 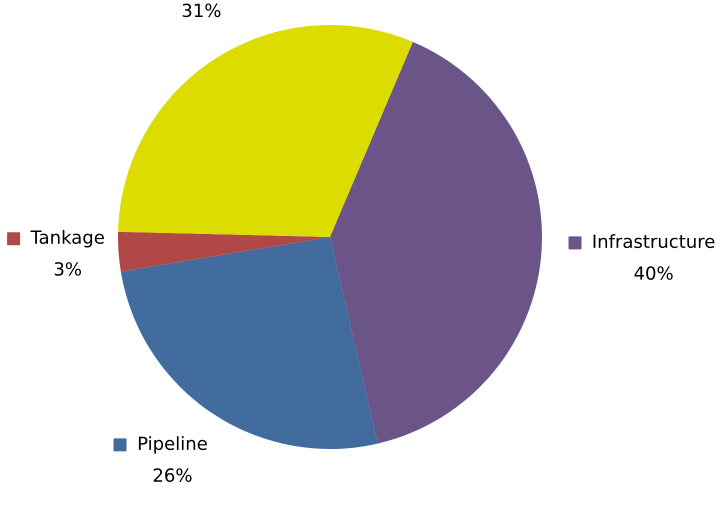 What do you see at coordinates (172, 445) in the screenshot?
I see `legend-label: Pipeline` at bounding box center [172, 445].